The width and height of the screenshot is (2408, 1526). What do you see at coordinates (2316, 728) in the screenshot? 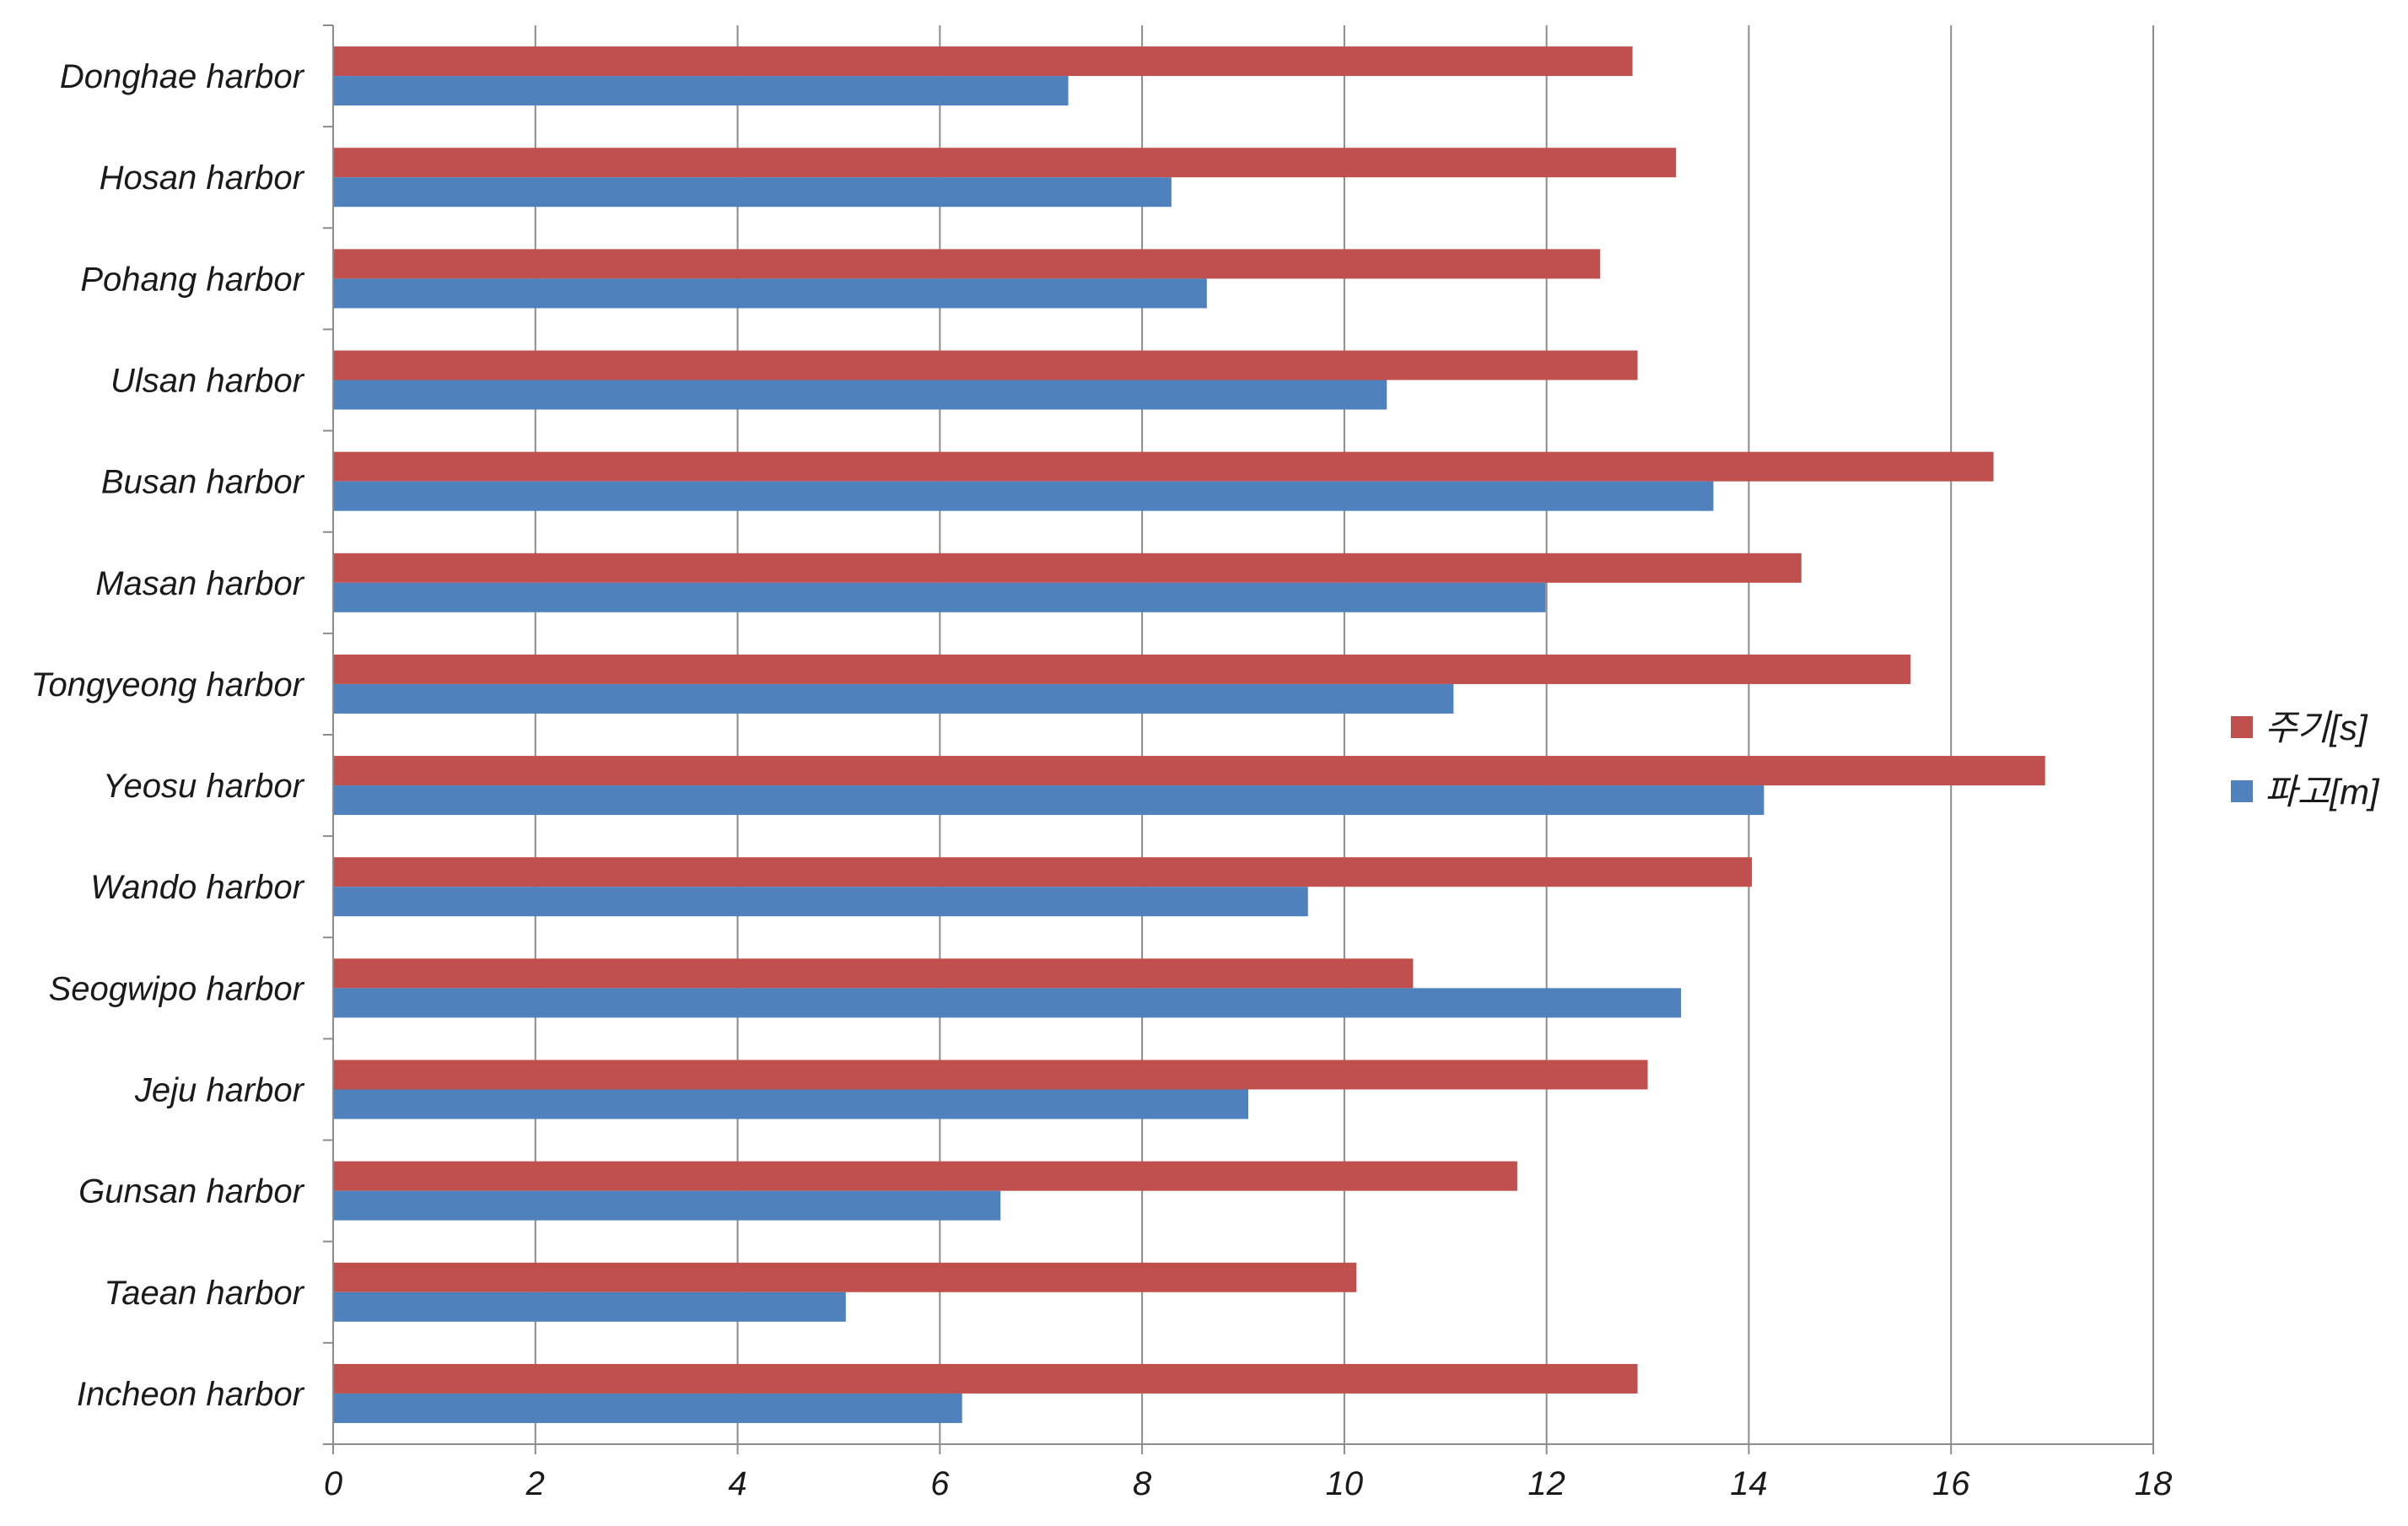
I see `legend-label: 주기[s]` at bounding box center [2316, 728].